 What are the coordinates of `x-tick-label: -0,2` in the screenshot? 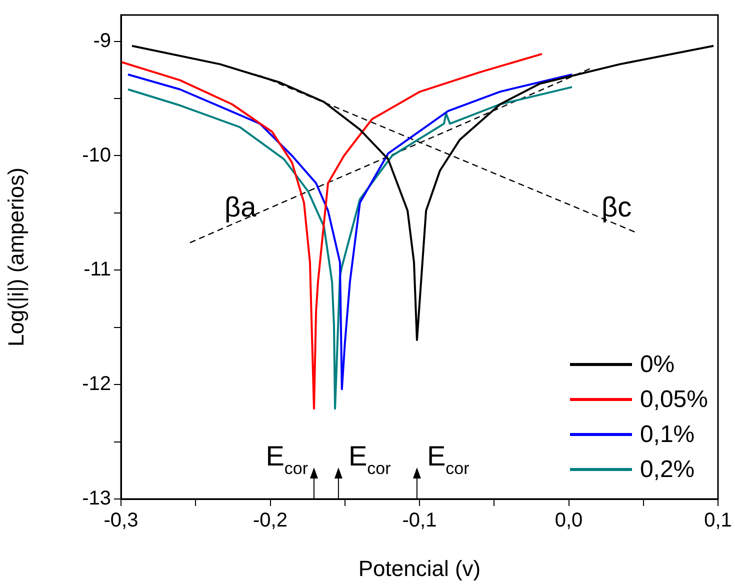 It's located at (270, 521).